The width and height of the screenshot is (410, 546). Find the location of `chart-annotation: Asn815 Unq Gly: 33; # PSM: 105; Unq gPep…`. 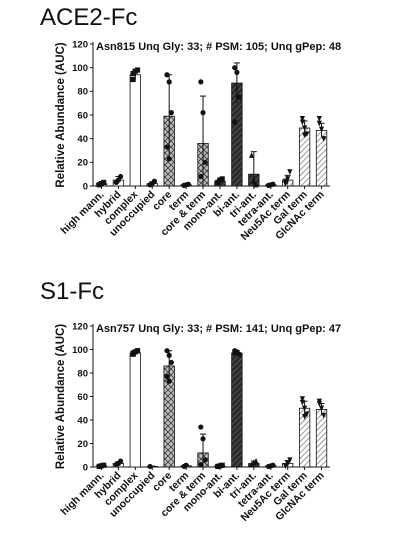

chart-annotation: Asn815 Unq Gly: 33; # PSM: 105; Unq gPep… is located at coordinates (218, 47).